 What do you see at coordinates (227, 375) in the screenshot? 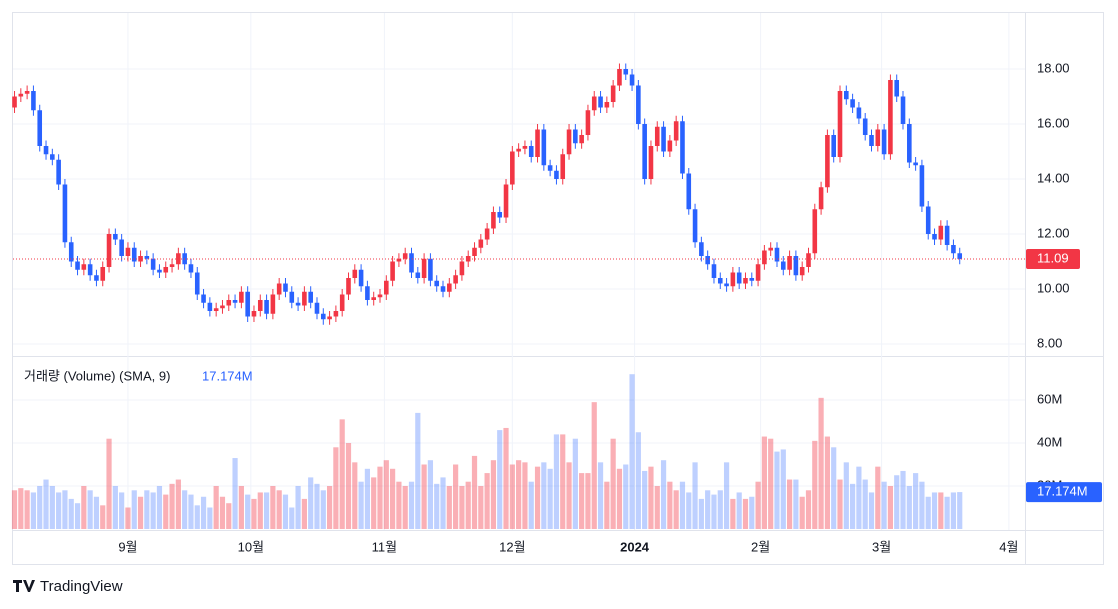
I see `volume-legend-value: 17.174M` at bounding box center [227, 375].